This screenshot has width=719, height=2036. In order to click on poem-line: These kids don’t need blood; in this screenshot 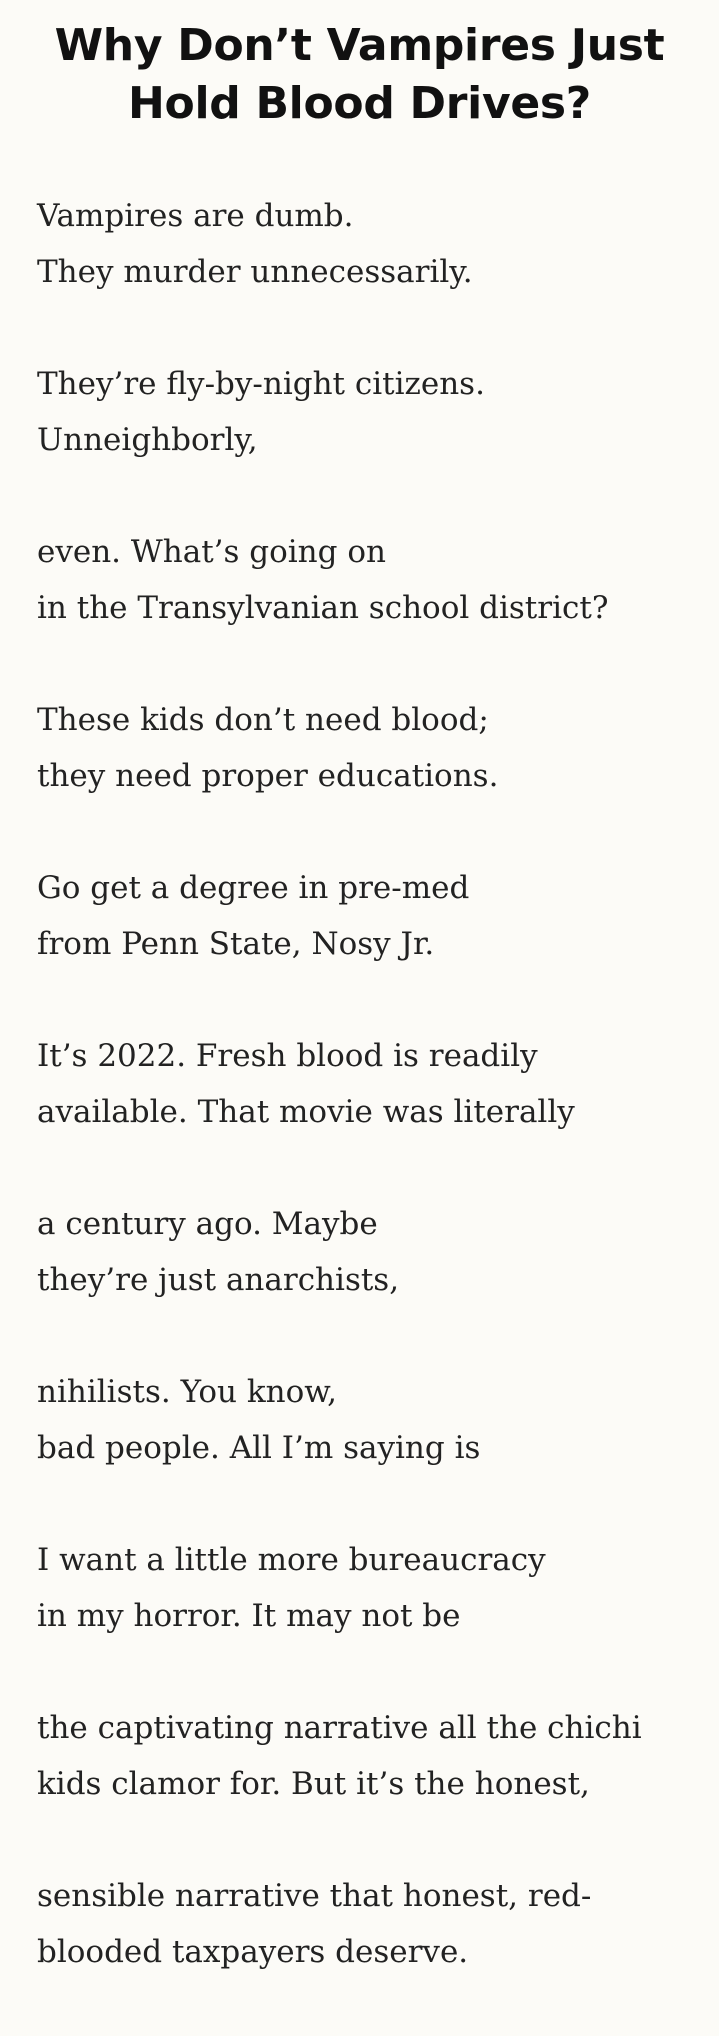, I will do `click(263, 720)`.